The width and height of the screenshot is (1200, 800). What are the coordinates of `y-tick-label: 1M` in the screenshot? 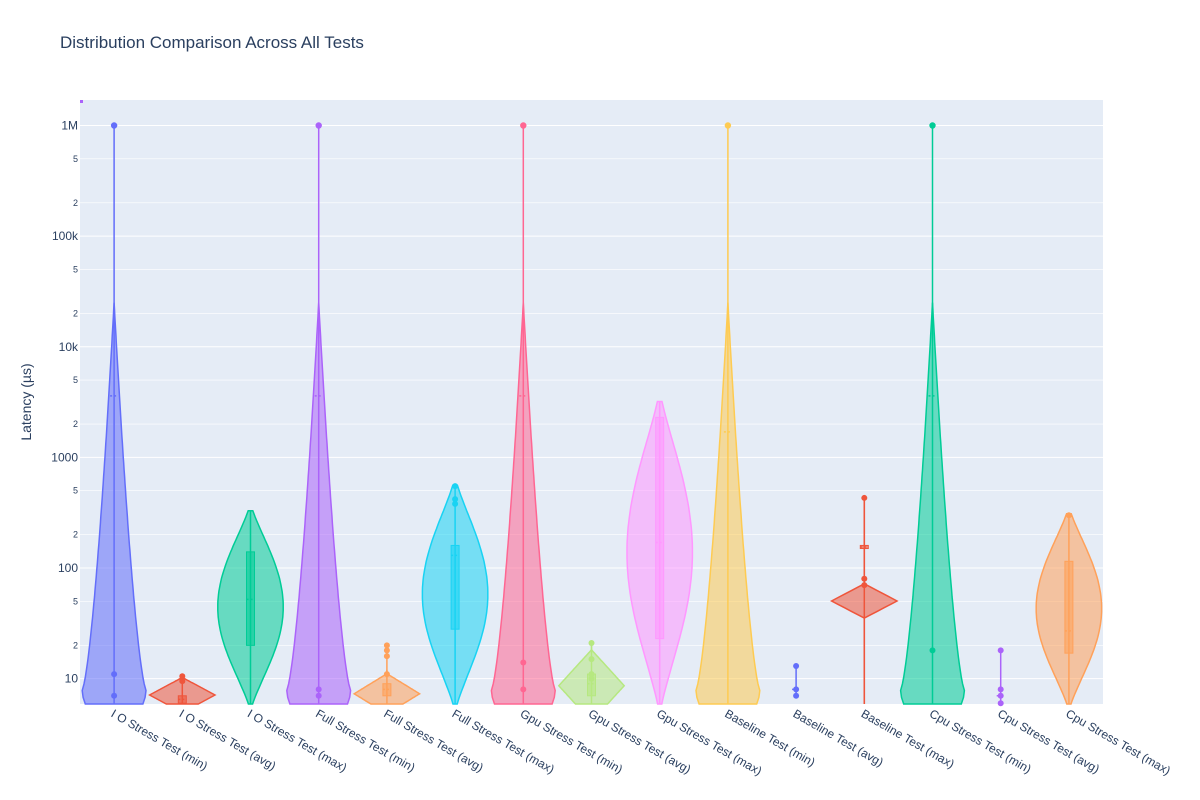 It's located at (69, 125).